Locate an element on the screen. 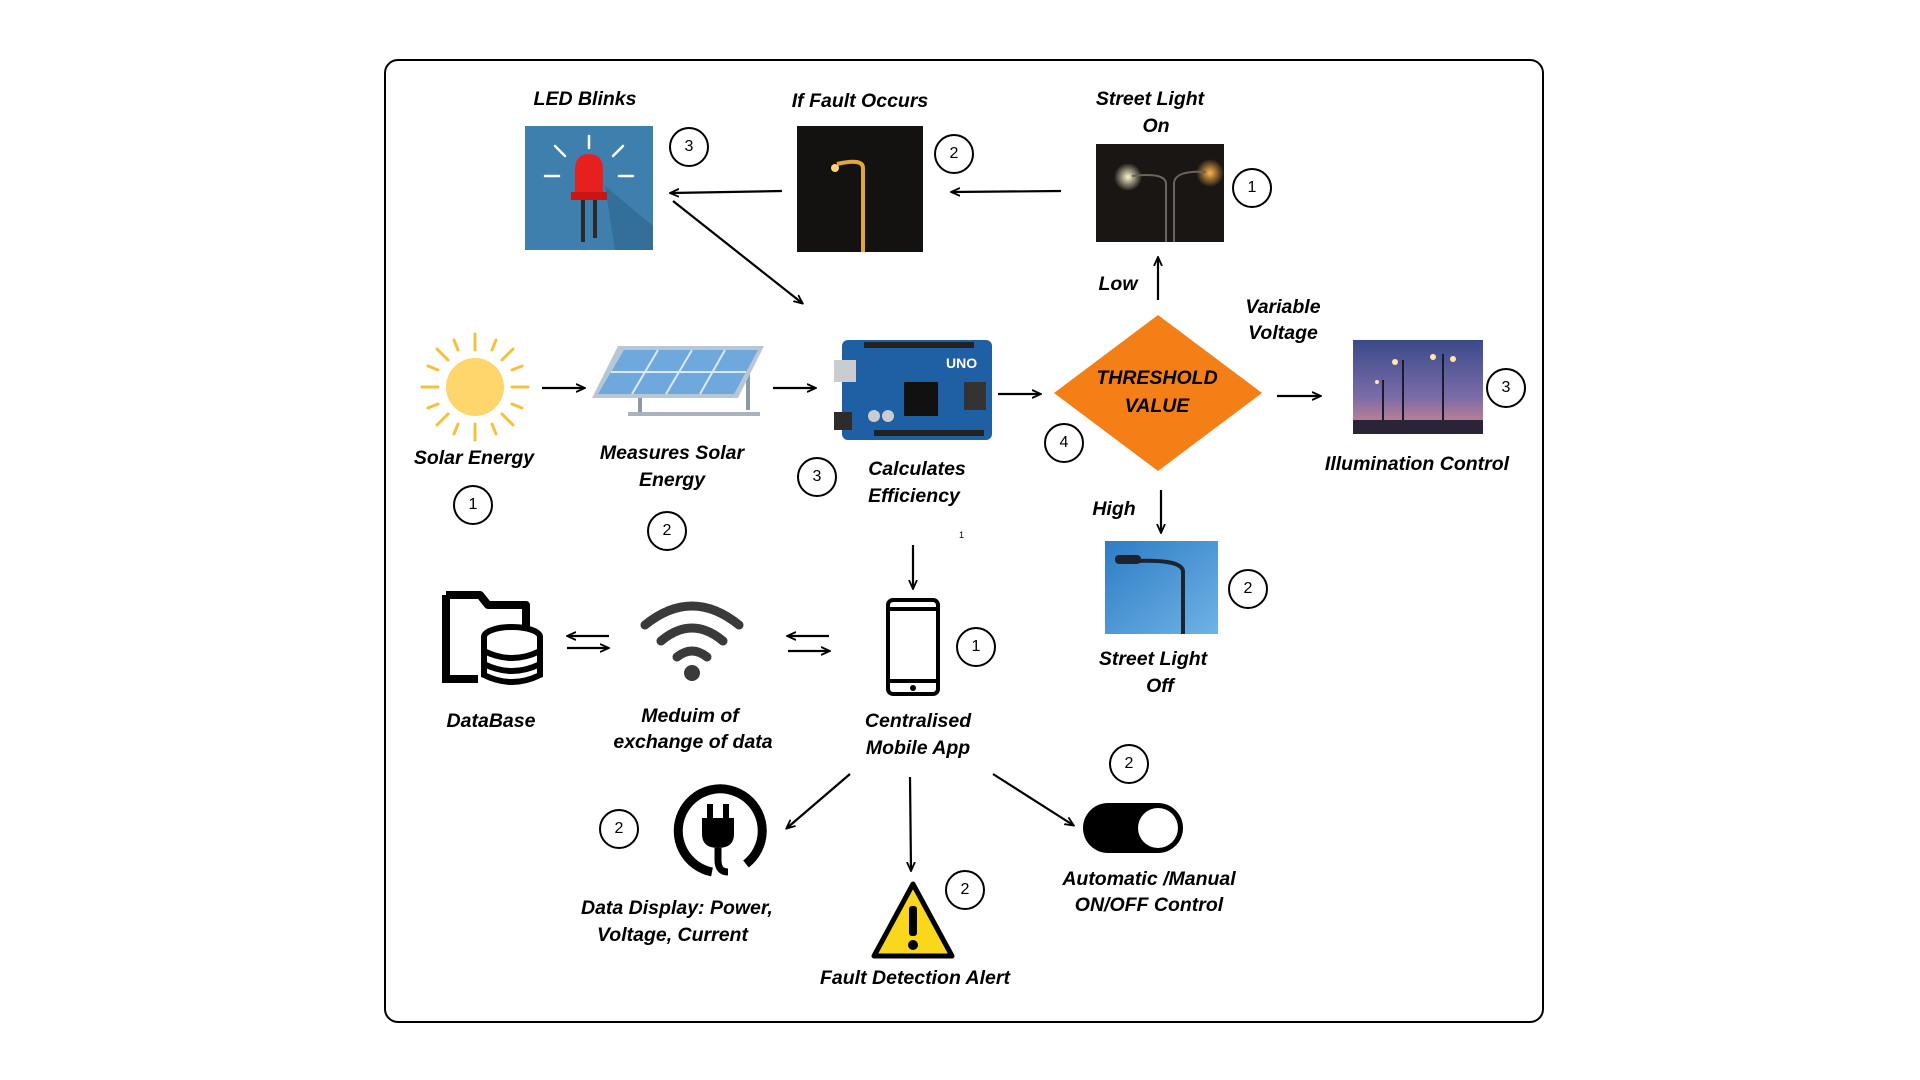 This screenshot has width=1920, height=1080. svg-text: UNO is located at coordinates (961, 363).